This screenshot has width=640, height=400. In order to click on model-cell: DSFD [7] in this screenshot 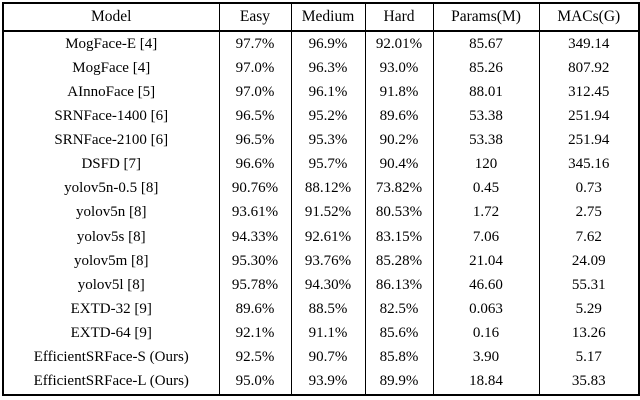, I will do `click(111, 164)`.